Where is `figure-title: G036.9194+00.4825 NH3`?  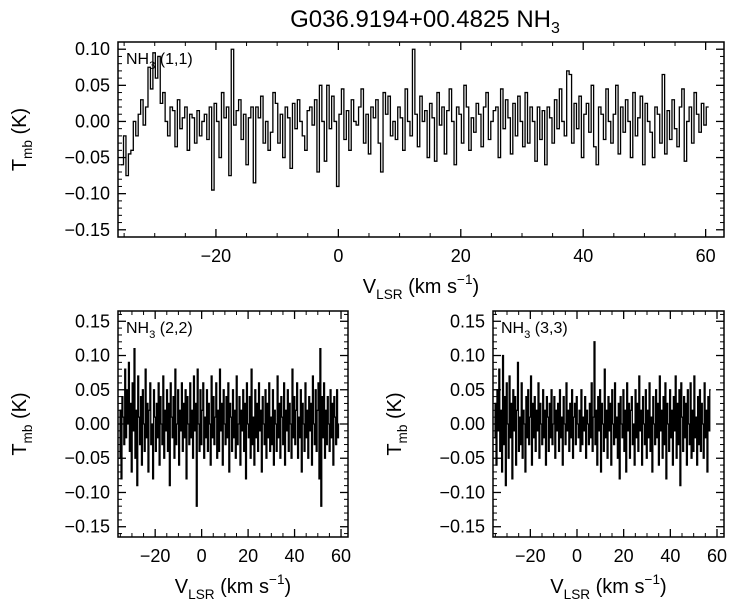
figure-title: G036.9194+00.4825 NH3 is located at coordinates (425, 21).